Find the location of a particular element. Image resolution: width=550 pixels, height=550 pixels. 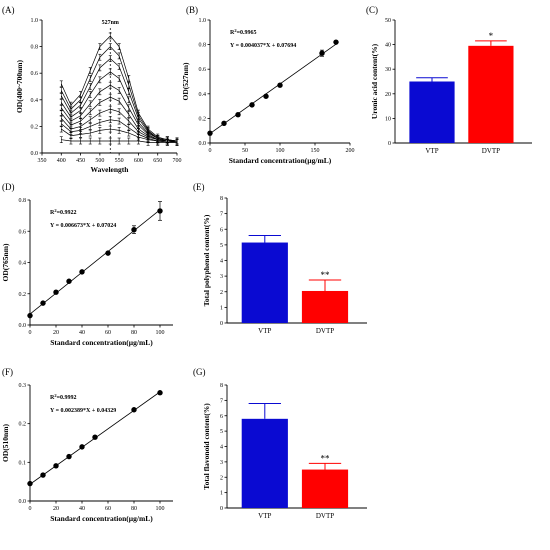

y-tick-label: 4 is located at coordinates (221, 448).